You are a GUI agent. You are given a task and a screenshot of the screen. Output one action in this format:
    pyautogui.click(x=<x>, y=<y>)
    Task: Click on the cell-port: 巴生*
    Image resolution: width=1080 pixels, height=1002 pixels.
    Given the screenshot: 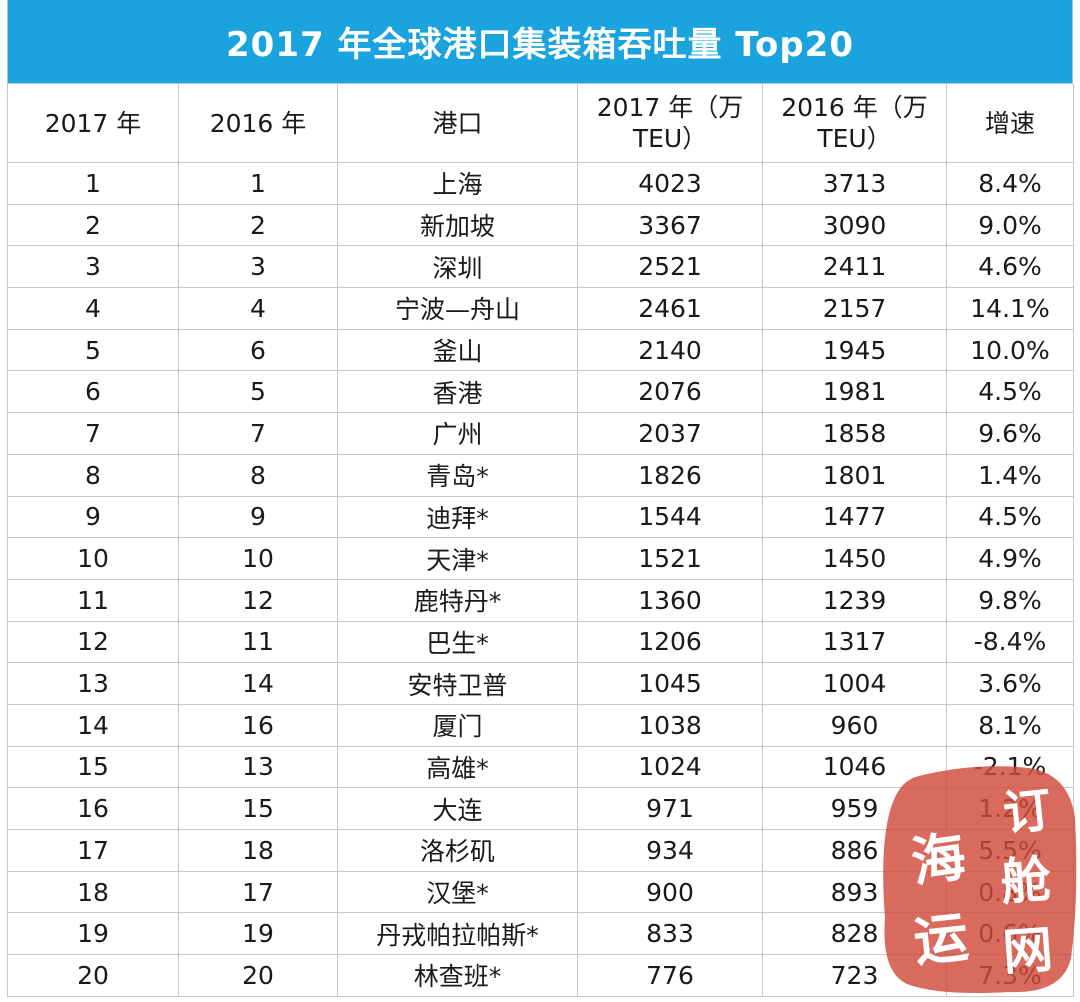 What is the action you would take?
    pyautogui.click(x=457, y=642)
    